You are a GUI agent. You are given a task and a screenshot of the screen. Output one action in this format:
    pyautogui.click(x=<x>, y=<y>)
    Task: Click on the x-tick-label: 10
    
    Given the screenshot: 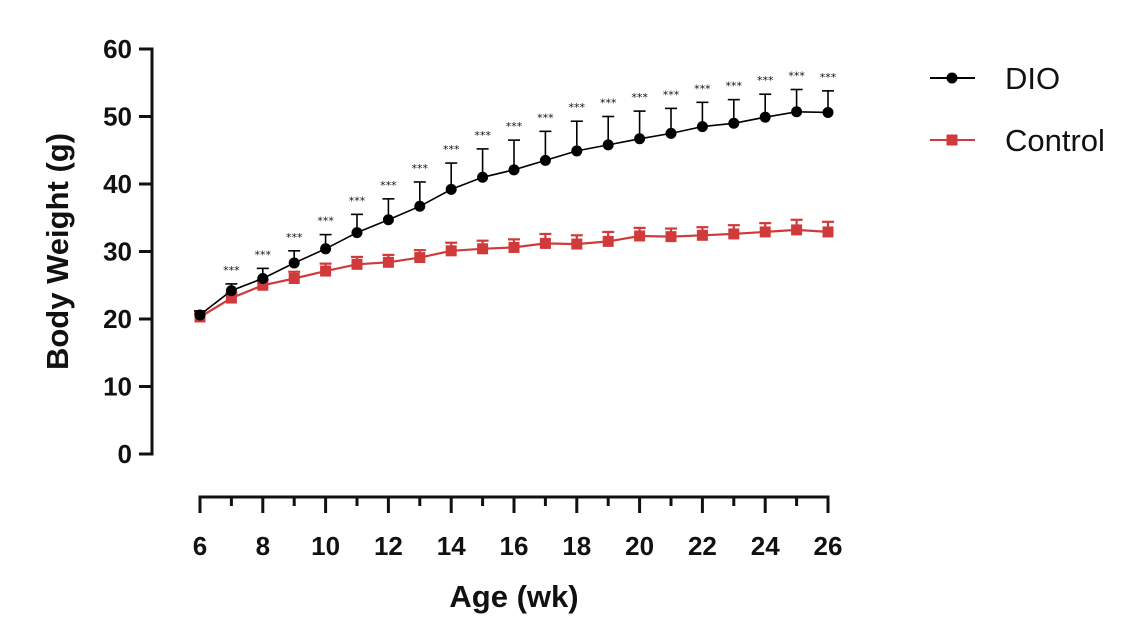 What is the action you would take?
    pyautogui.click(x=325, y=546)
    